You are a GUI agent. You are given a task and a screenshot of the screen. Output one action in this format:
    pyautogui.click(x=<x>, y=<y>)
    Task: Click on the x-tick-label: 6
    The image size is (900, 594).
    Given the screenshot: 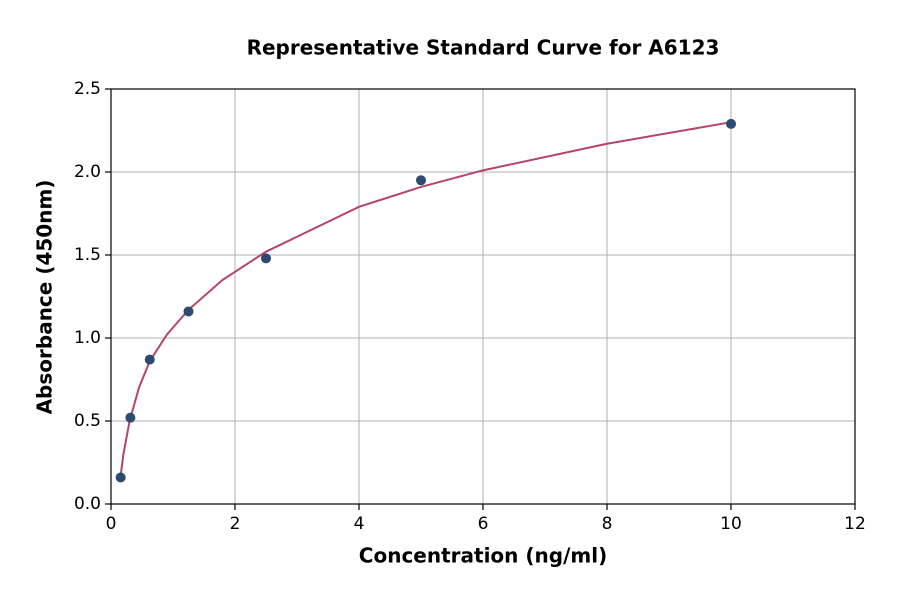 What is the action you would take?
    pyautogui.click(x=483, y=524)
    